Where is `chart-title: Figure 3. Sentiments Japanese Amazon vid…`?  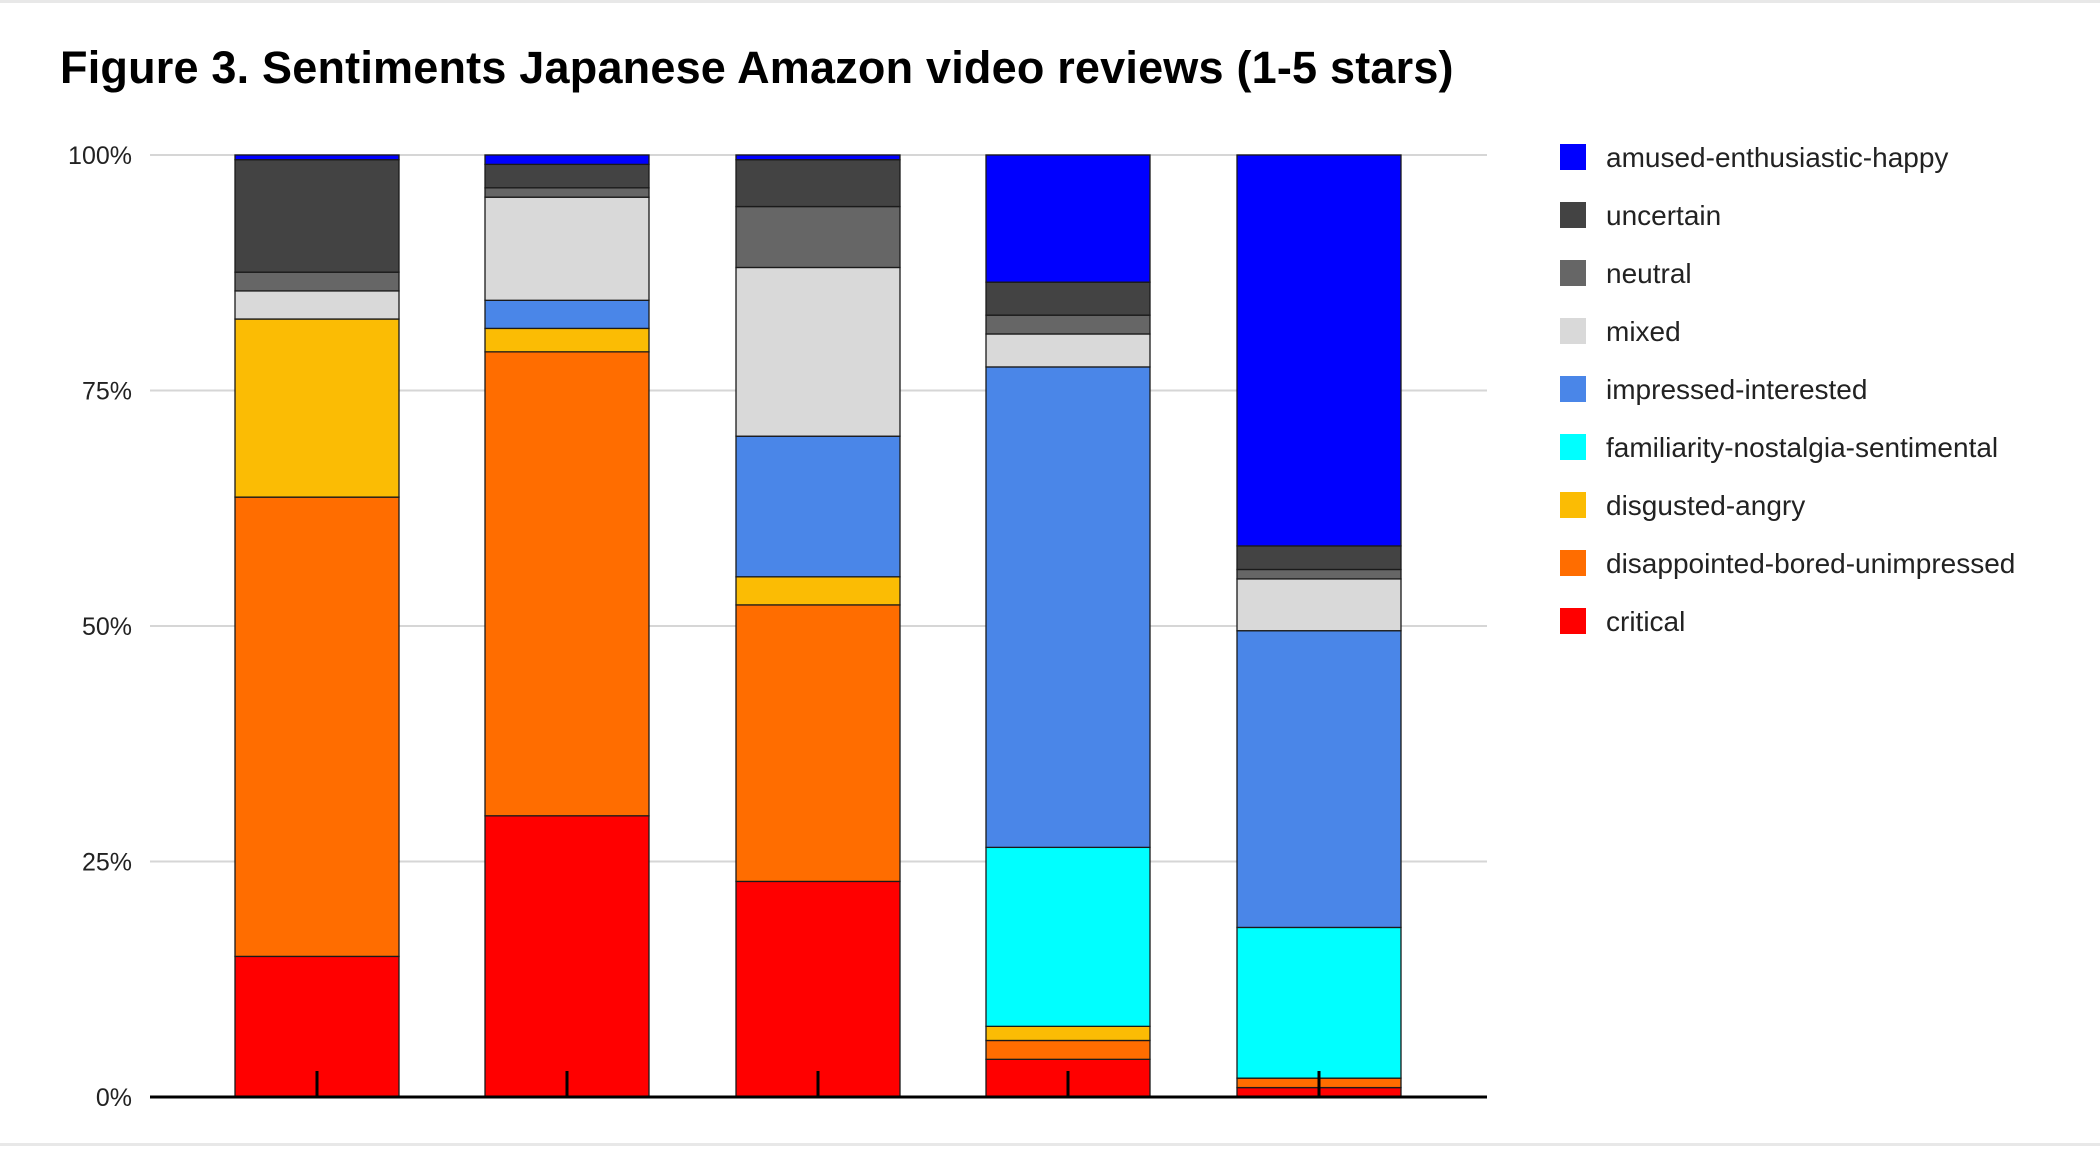 chart-title: Figure 3. Sentiments Japanese Amazon vid… is located at coordinates (757, 67).